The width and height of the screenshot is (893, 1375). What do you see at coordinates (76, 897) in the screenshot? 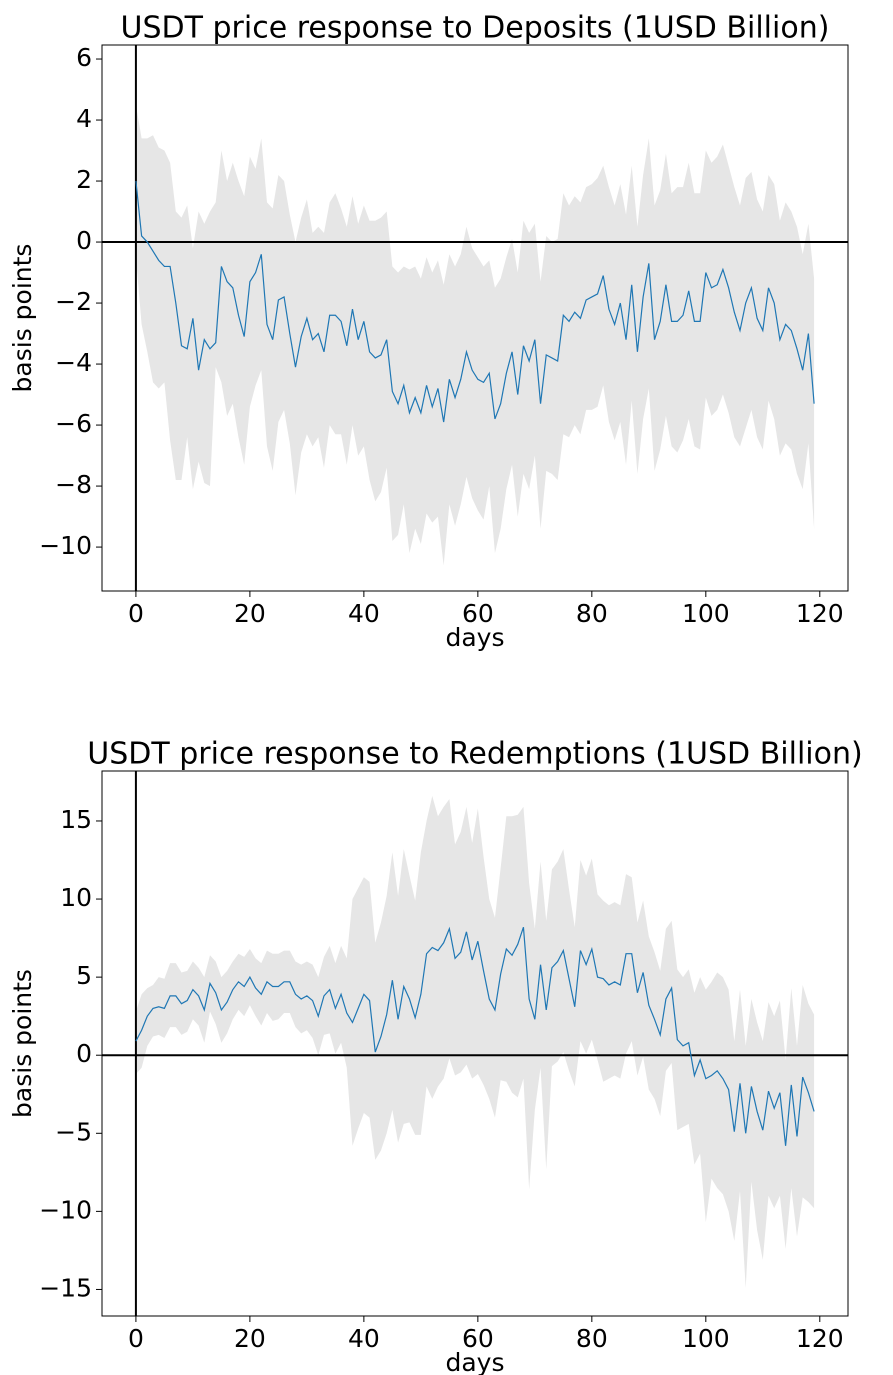
I see `y-tick-label: 10` at bounding box center [76, 897].